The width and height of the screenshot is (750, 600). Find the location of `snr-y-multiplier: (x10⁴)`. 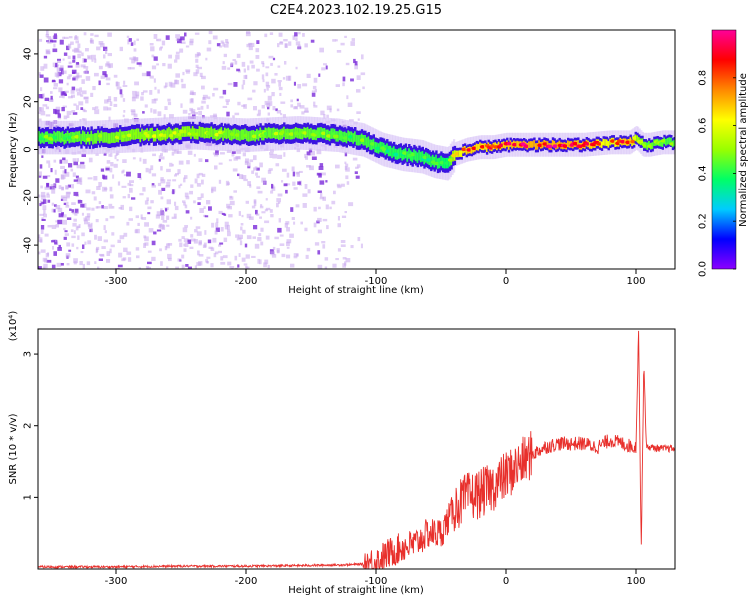

snr-y-multiplier: (x10⁴) is located at coordinates (13, 326).